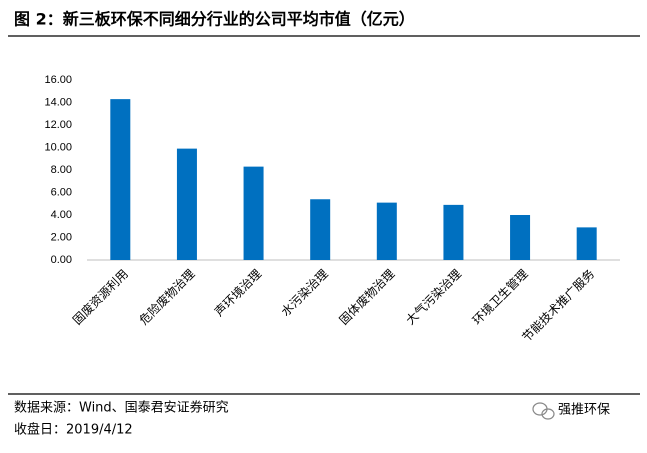 The width and height of the screenshot is (647, 453). Describe the element at coordinates (61, 170) in the screenshot. I see `y-tick-label: 8.00` at that location.